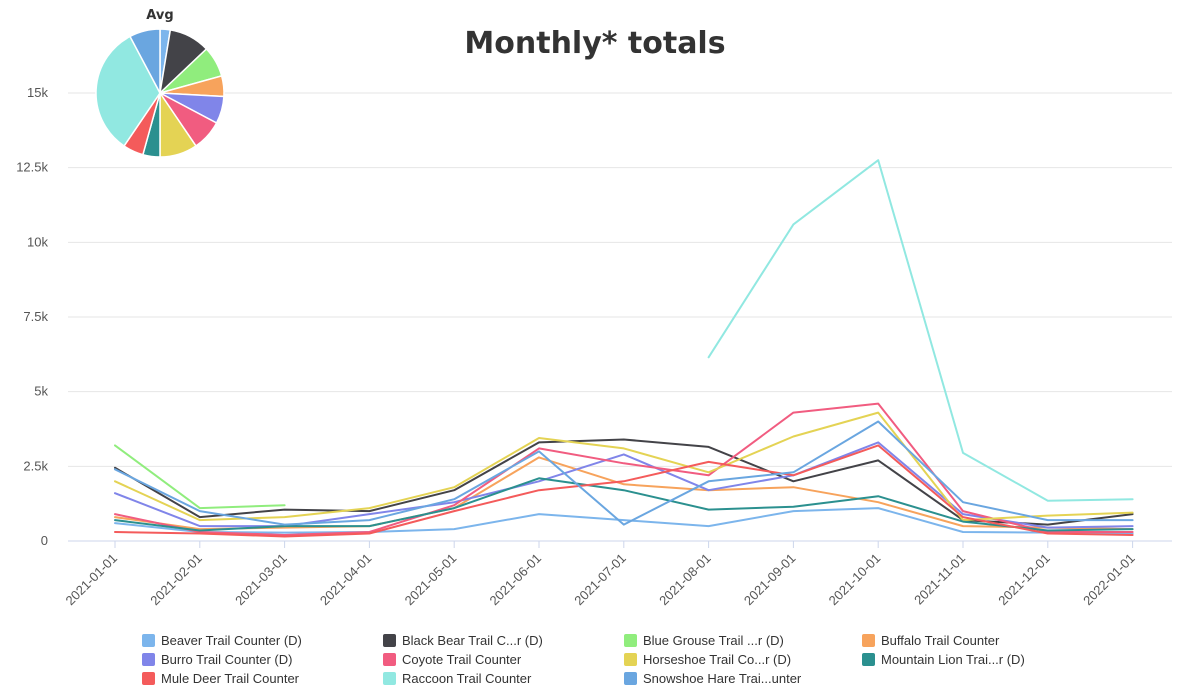 This screenshot has height=696, width=1180. Describe the element at coordinates (44, 540) in the screenshot. I see `y-tick-label: 0` at that location.